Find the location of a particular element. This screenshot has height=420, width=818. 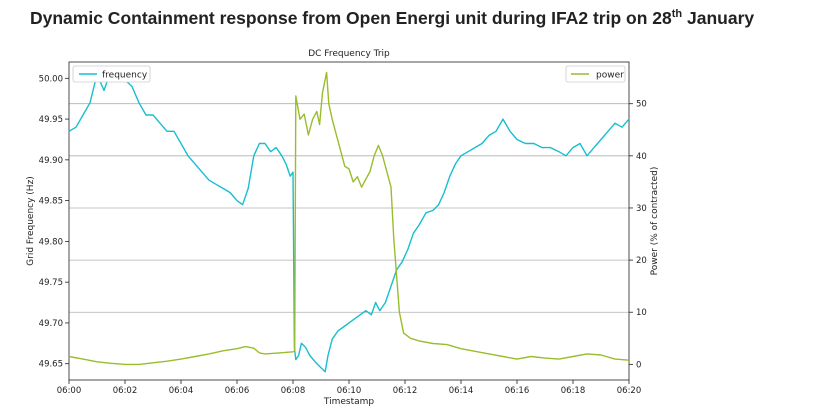

legend-power-box is located at coordinates (595, 74).